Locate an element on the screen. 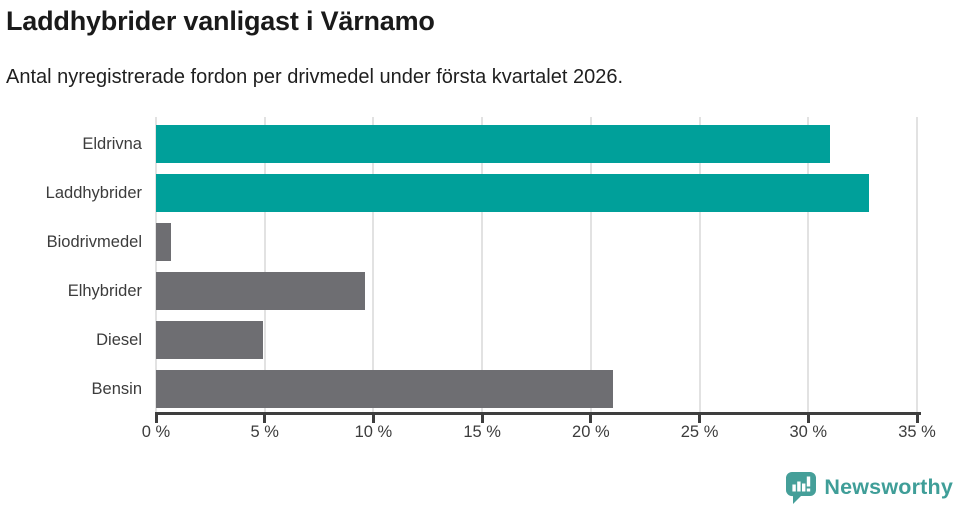 This screenshot has height=505, width=960. category-label-elhybrider: Elhybrider is located at coordinates (104, 291).